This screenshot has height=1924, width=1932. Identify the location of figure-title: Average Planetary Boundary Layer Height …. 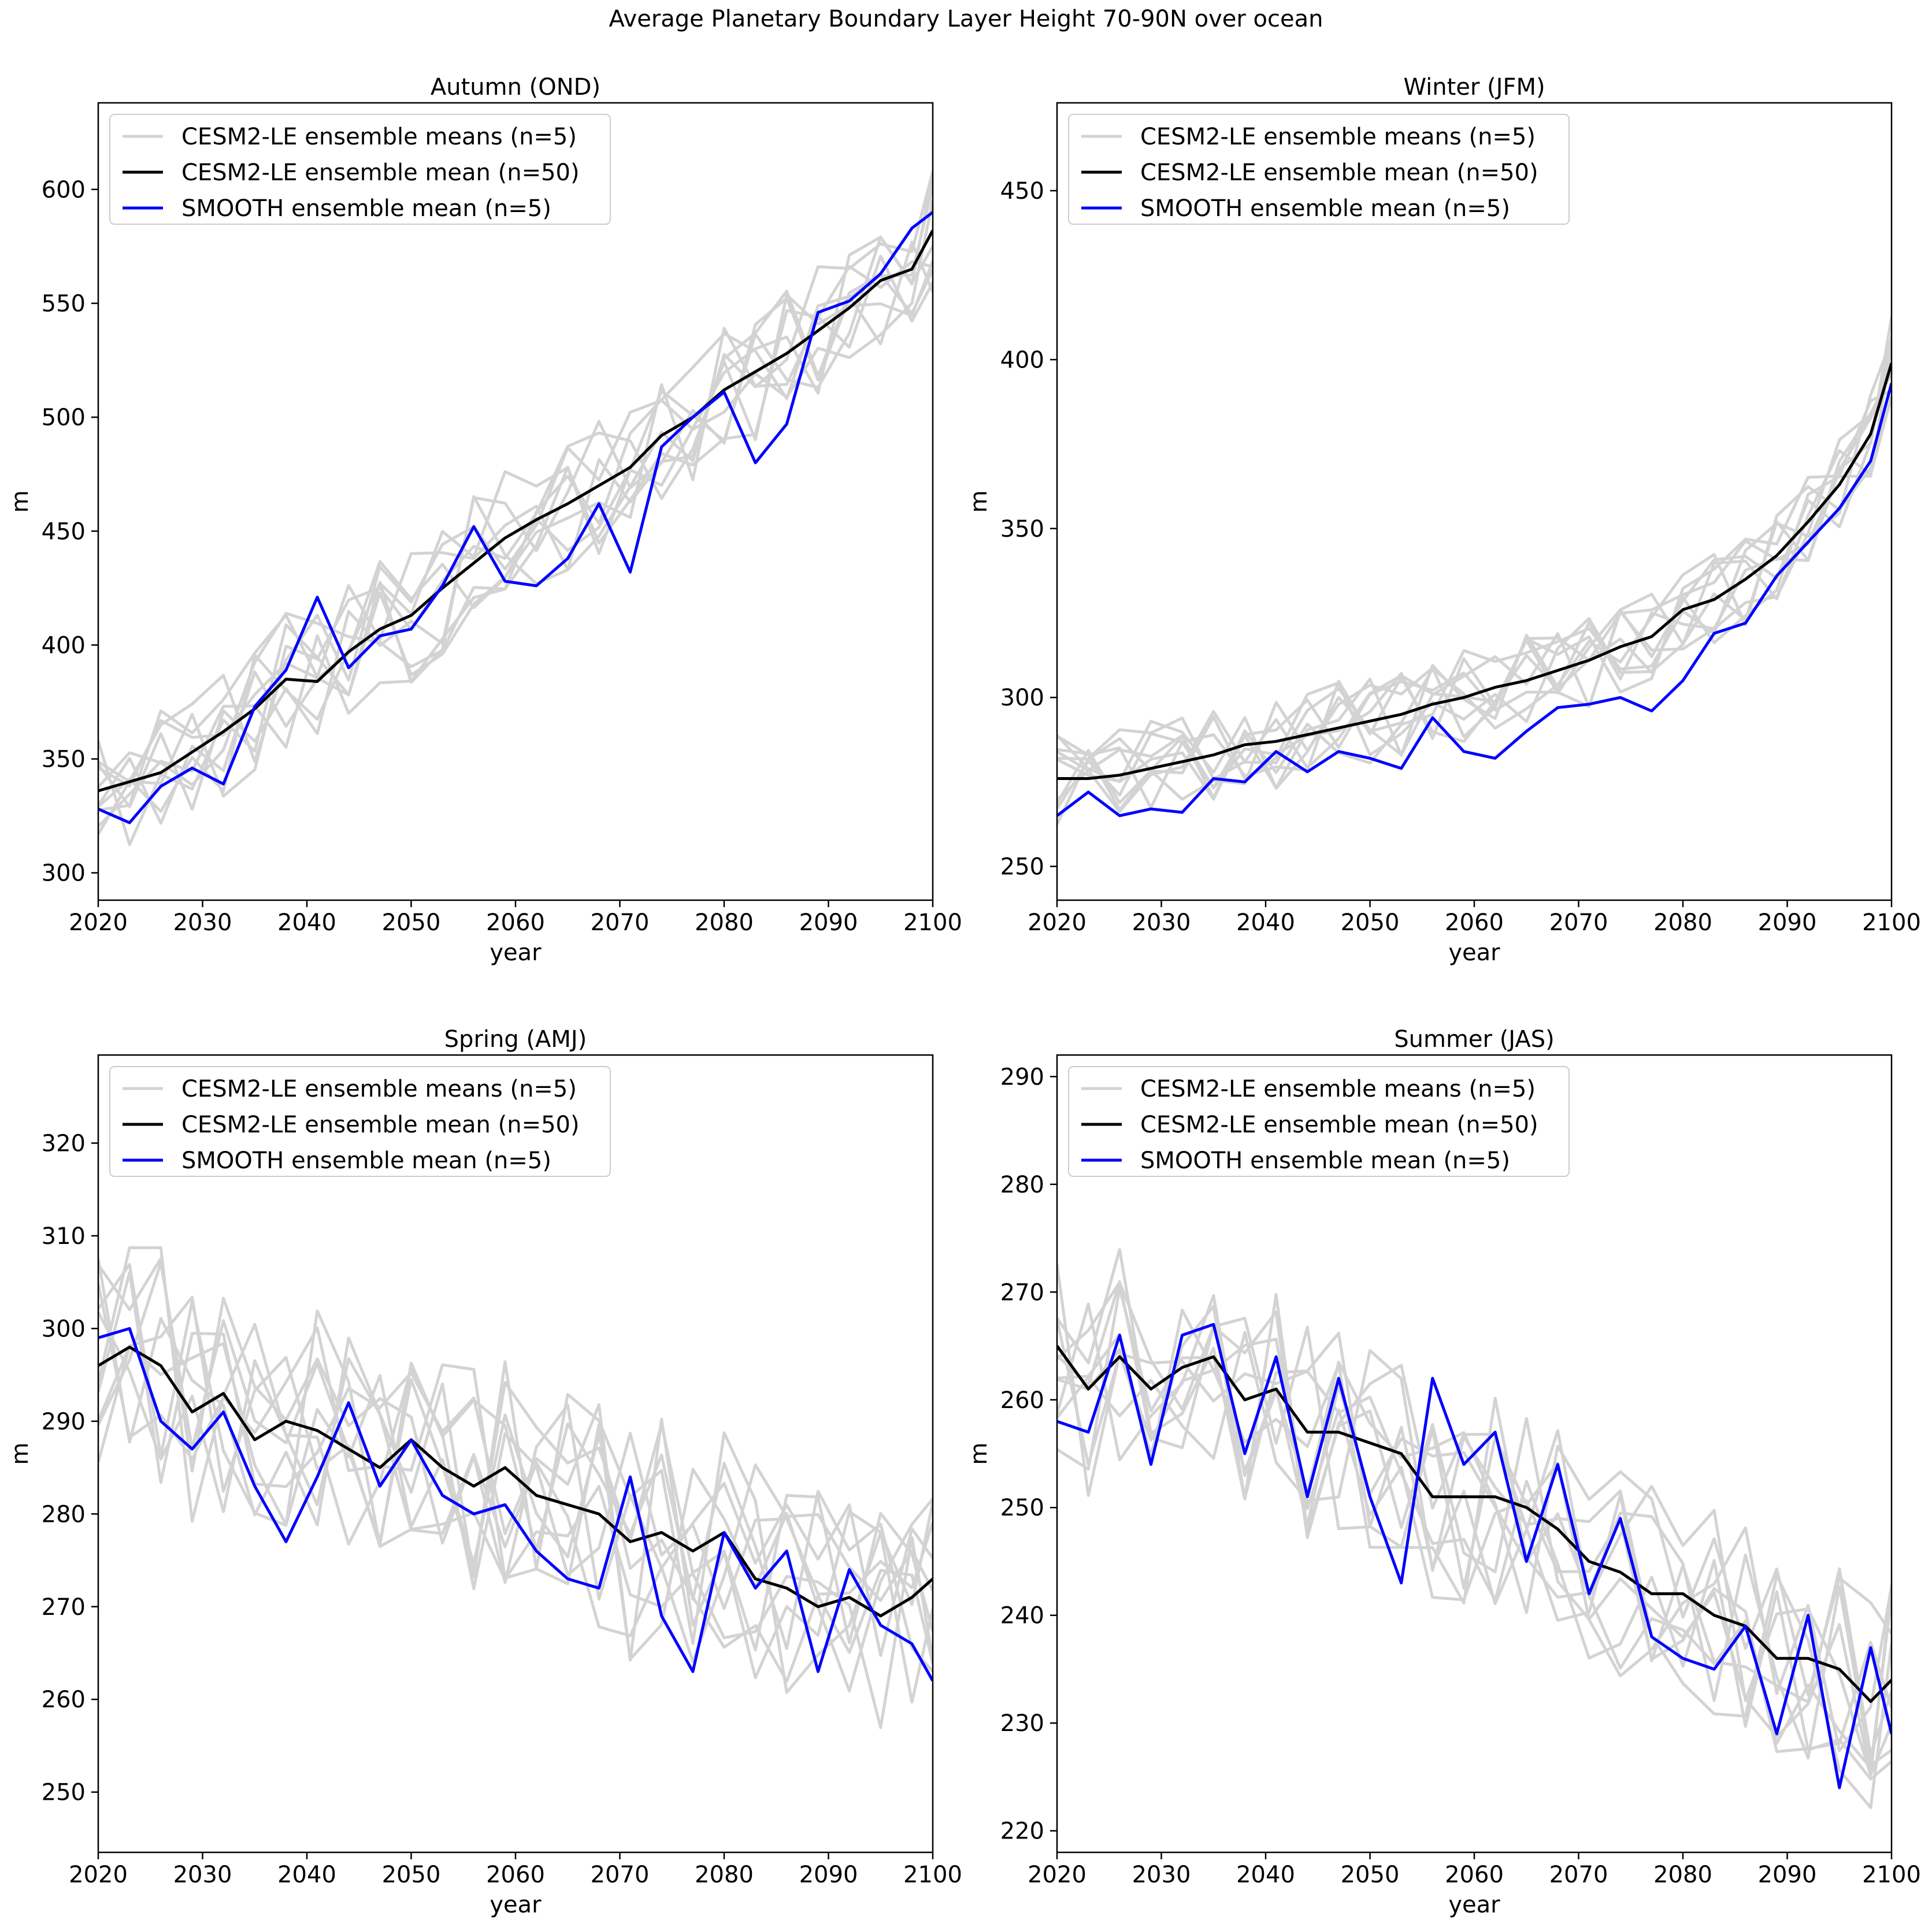
(966, 19).